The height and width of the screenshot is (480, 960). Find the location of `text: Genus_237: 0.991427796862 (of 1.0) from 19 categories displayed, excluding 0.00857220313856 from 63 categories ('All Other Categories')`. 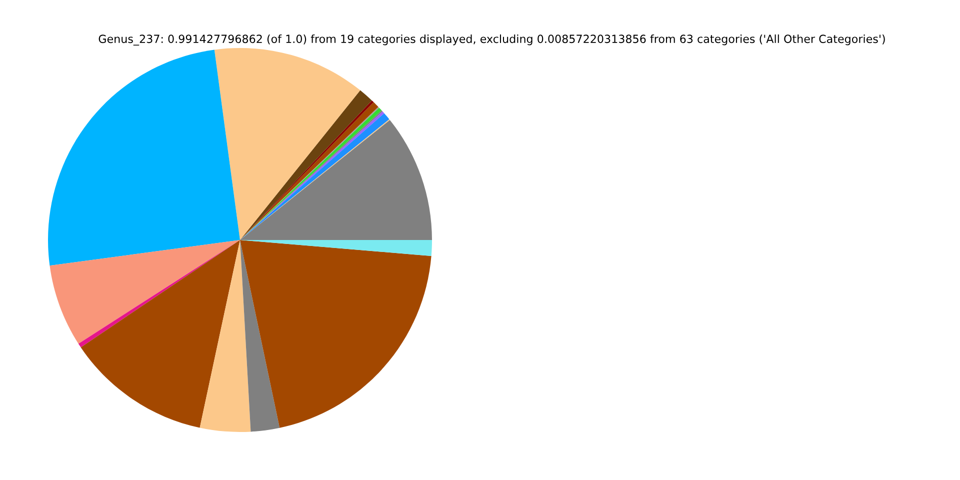

text: Genus_237: 0.991427796862 (of 1.0) from 19 categories displayed, excluding 0.00857220313856 from 63 categories ('All Other Categories') is located at coordinates (491, 40).